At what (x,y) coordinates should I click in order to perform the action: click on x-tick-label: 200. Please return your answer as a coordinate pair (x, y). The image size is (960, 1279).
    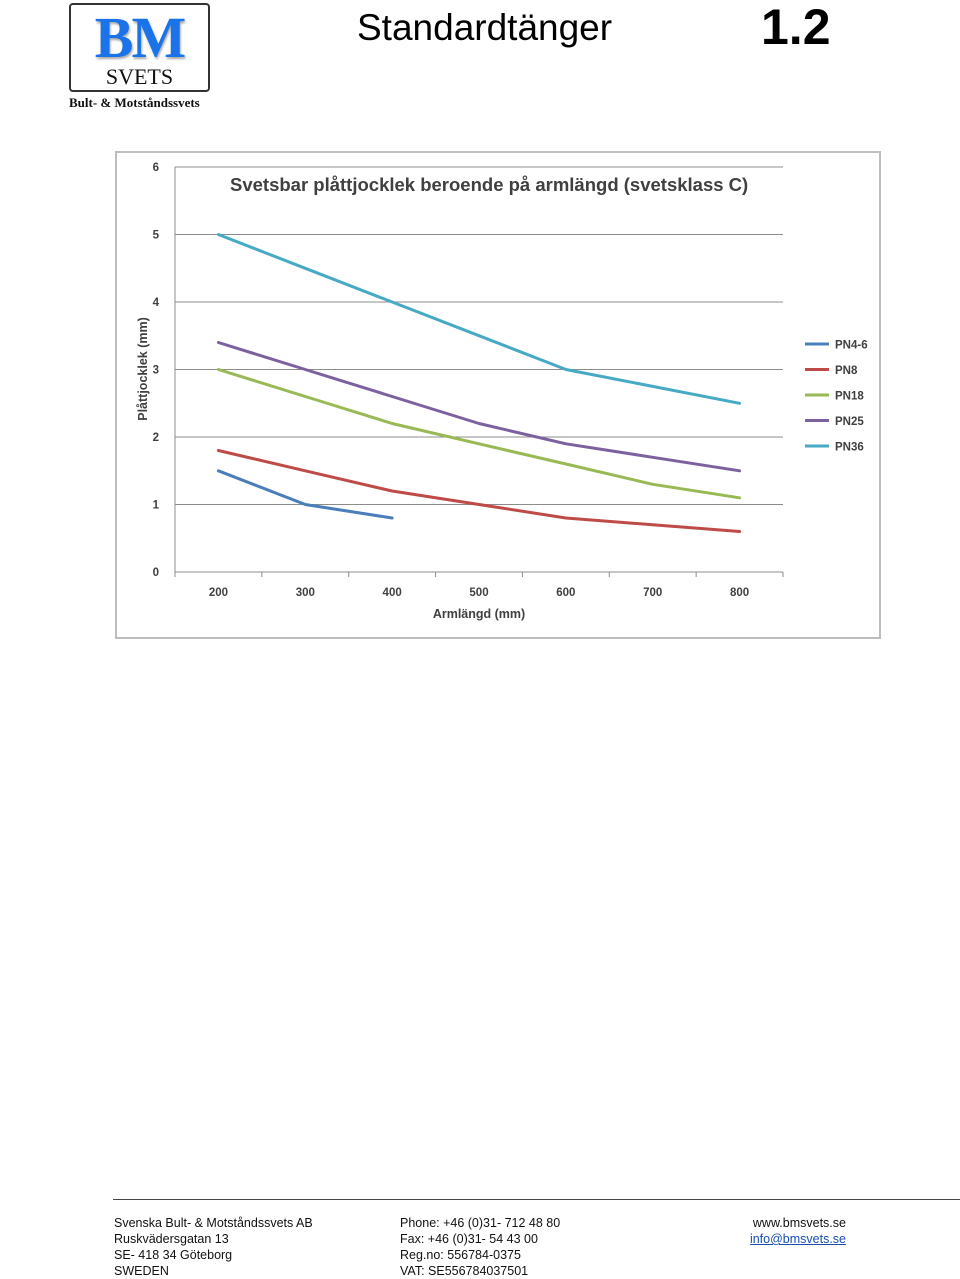
    Looking at the image, I should click on (218, 593).